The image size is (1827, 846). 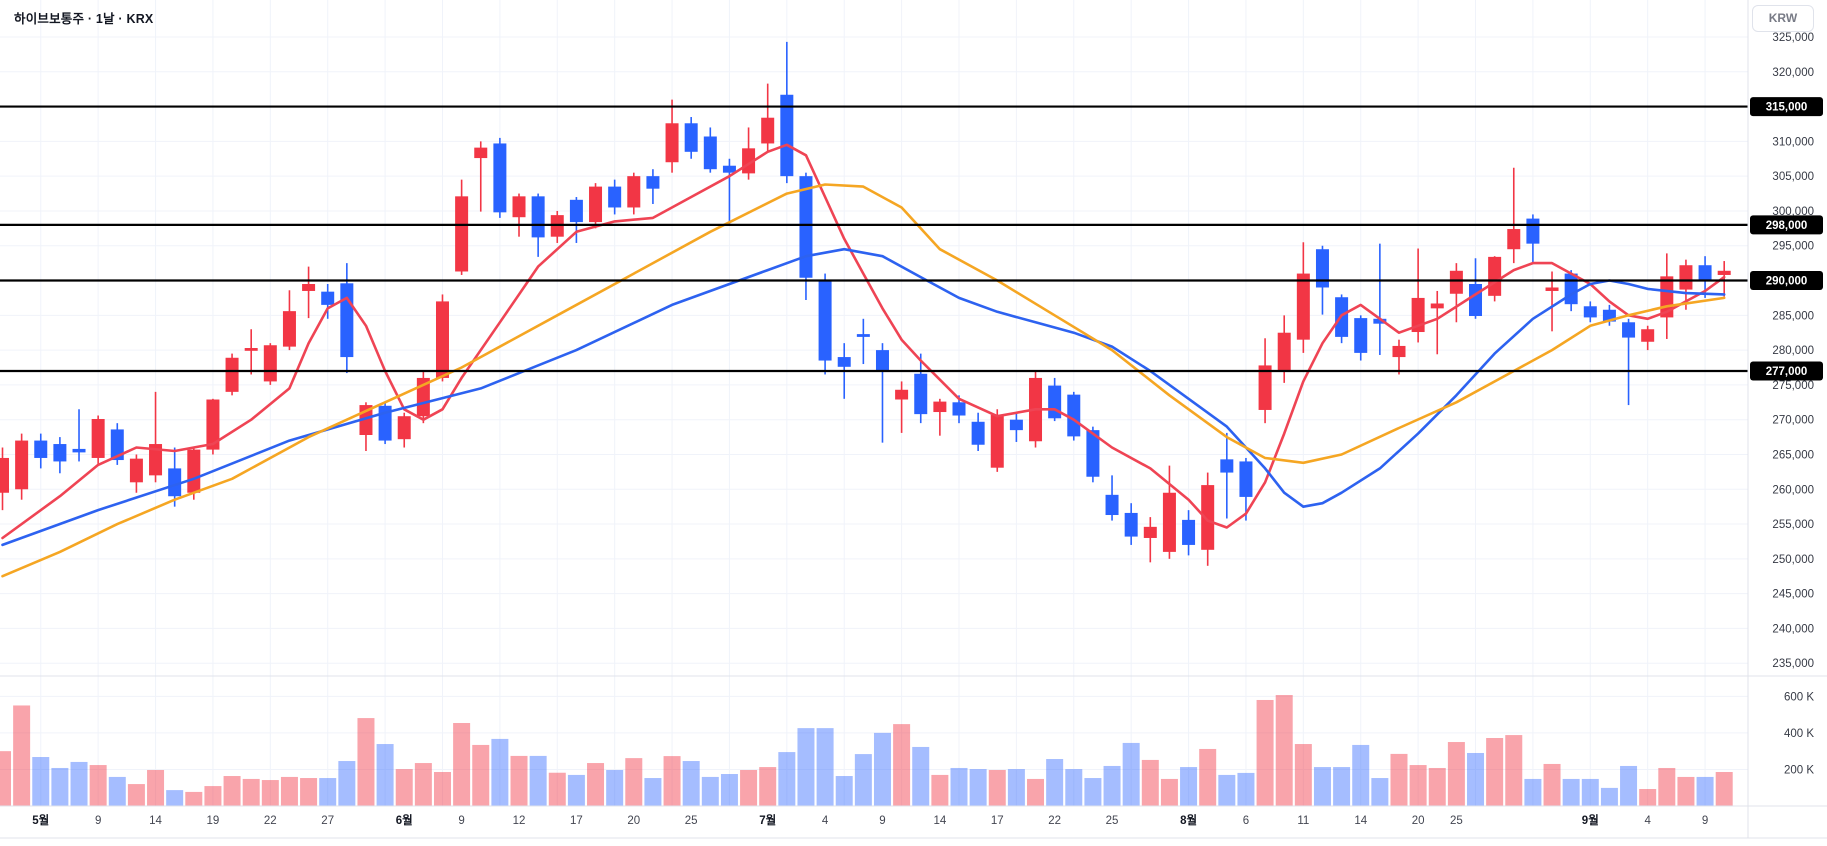 I want to click on currency-toggle-button: KRW, so click(x=1783, y=18).